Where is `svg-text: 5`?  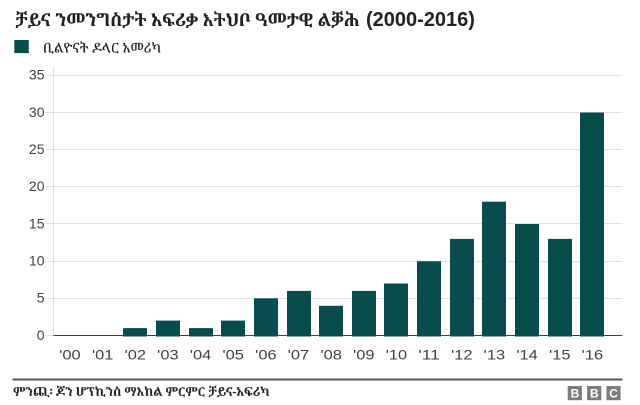
svg-text: 5 is located at coordinates (41, 298).